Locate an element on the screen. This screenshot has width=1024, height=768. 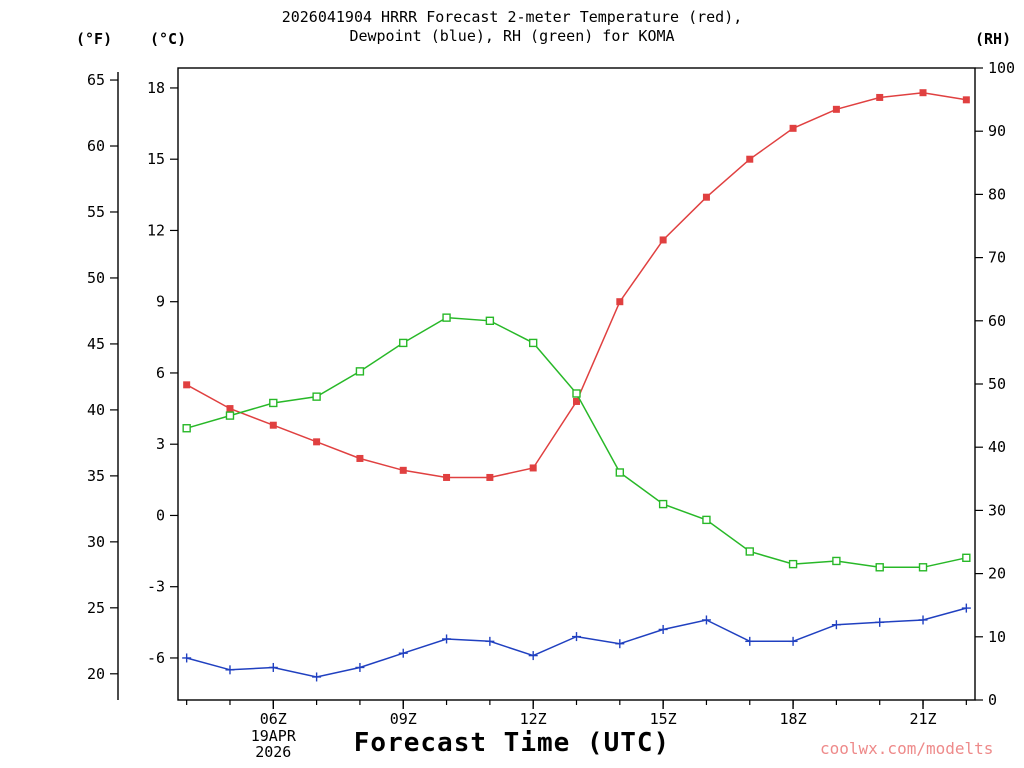
rh-tick-label: 90 is located at coordinates (997, 131).